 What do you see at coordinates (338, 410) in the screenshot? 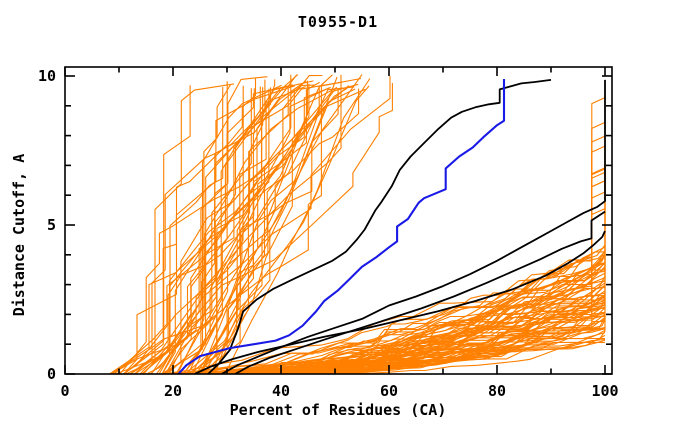
I see `x-axis-label: Percent of Residues (CA)` at bounding box center [338, 410].